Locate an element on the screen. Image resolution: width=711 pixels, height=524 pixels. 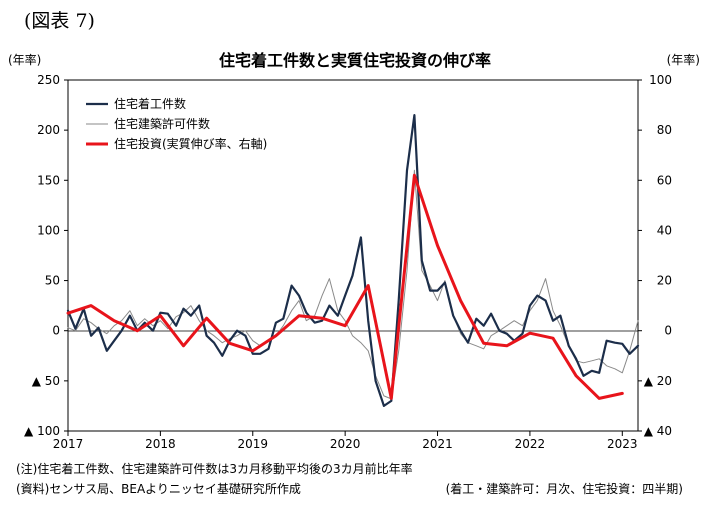
y-right-tick-label: 20 is located at coordinates (664, 281).